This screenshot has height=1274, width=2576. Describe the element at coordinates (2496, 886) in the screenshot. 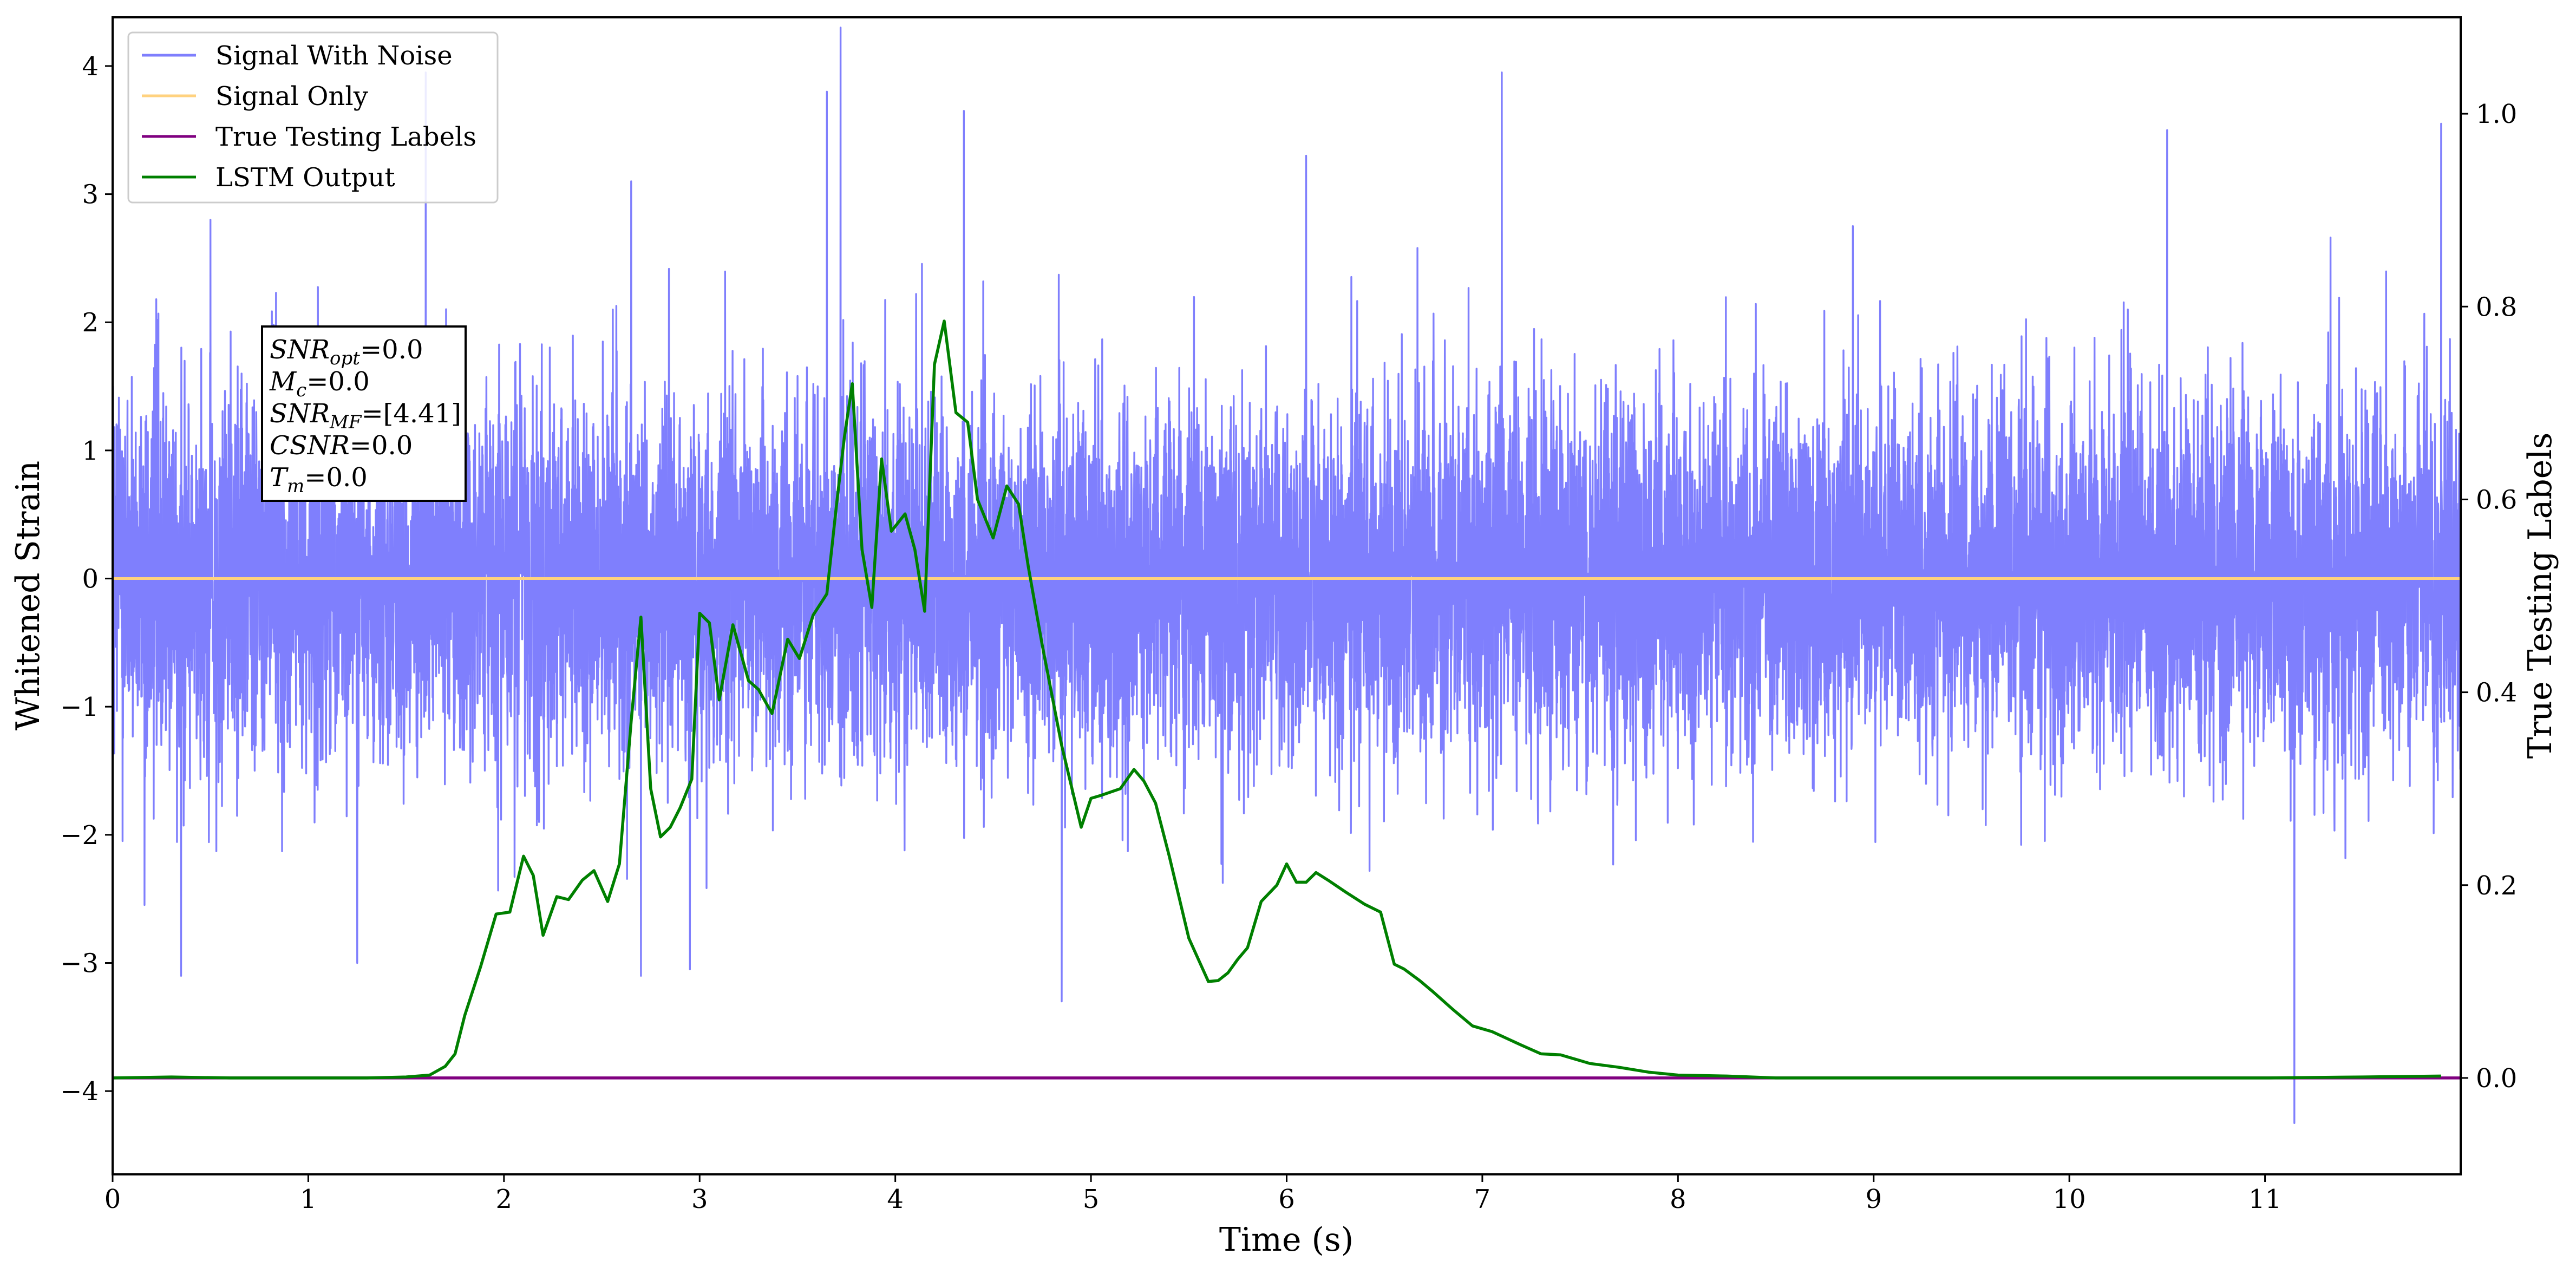

I see `y2-tick-label: 0.2` at that location.